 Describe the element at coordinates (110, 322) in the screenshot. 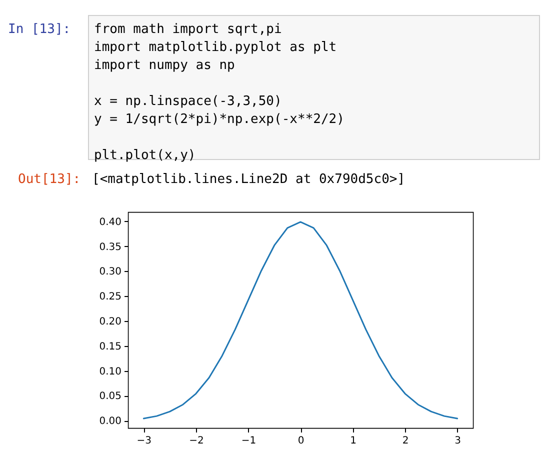

I see `y-tick-label: 0.20` at that location.